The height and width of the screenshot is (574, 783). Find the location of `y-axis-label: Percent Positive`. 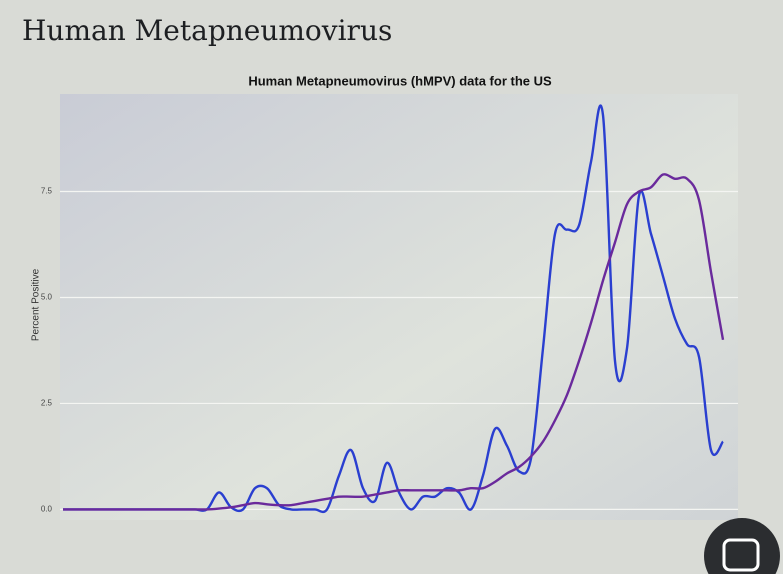

y-axis-label: Percent Positive is located at coordinates (36, 304).